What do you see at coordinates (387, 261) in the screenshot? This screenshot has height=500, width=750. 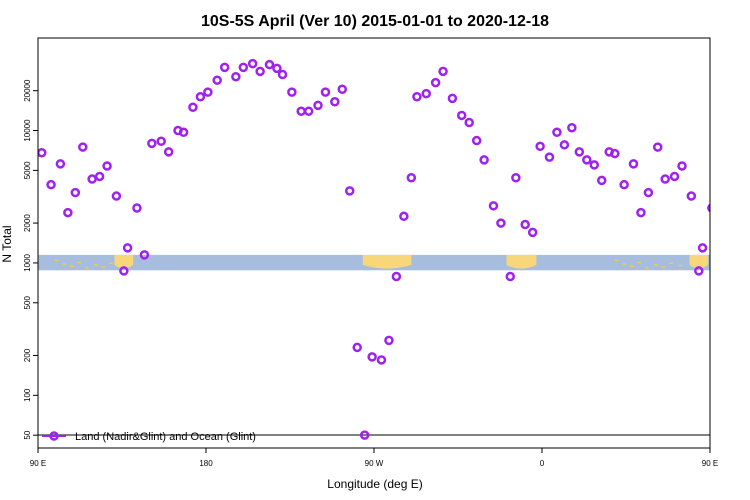 I see `land-americas` at bounding box center [387, 261].